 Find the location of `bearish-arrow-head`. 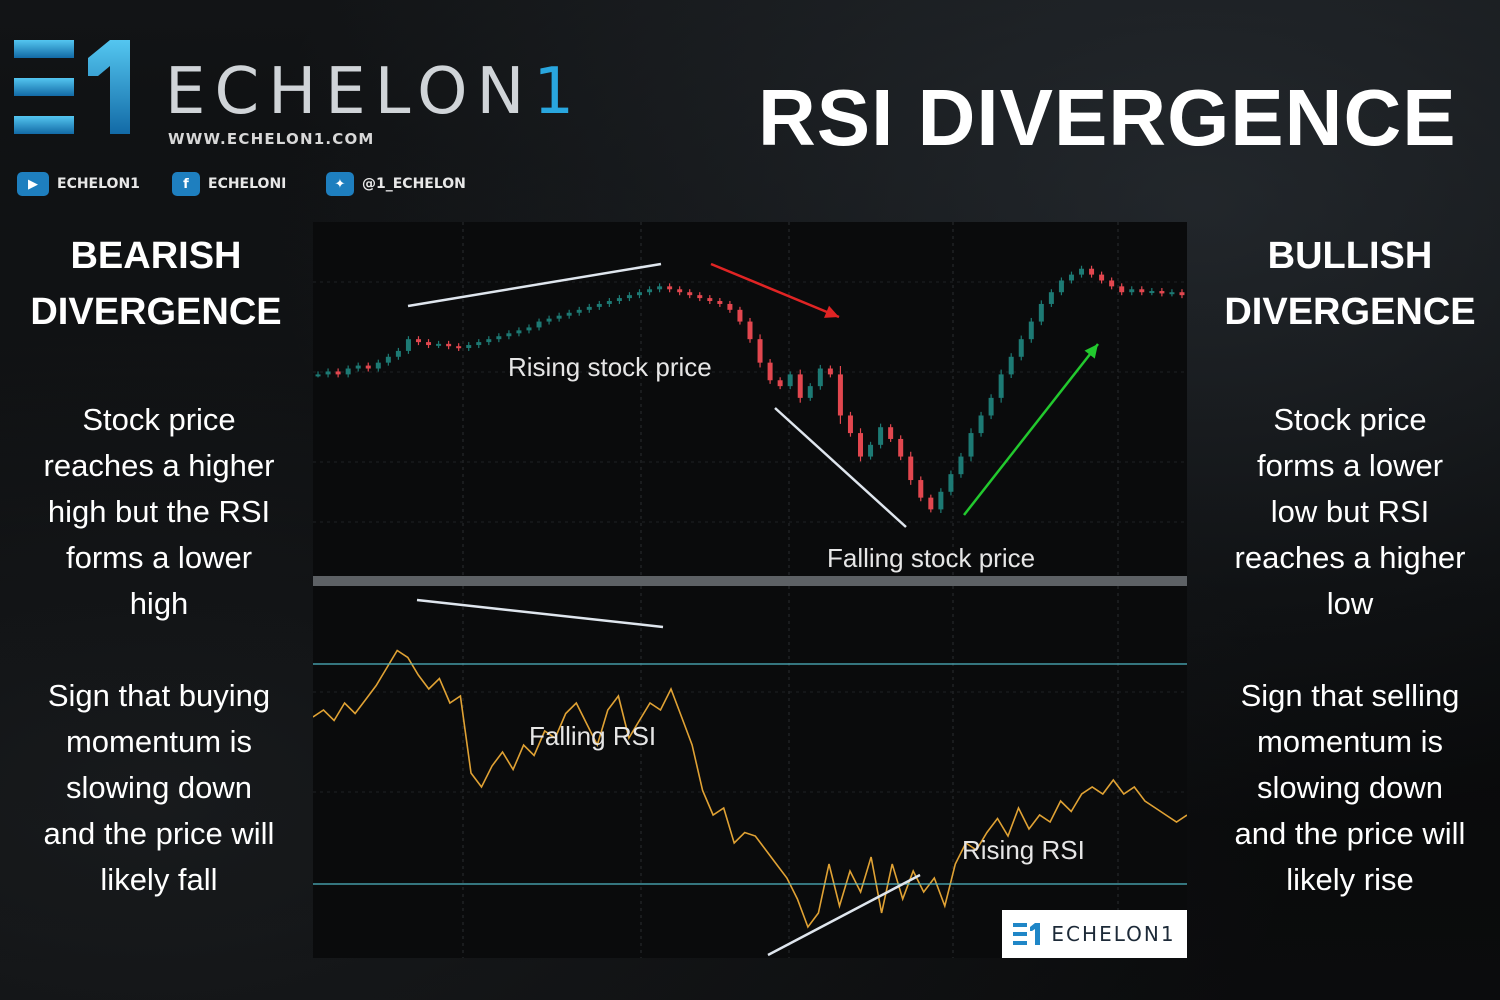

bearish-arrow-head is located at coordinates (831, 311).